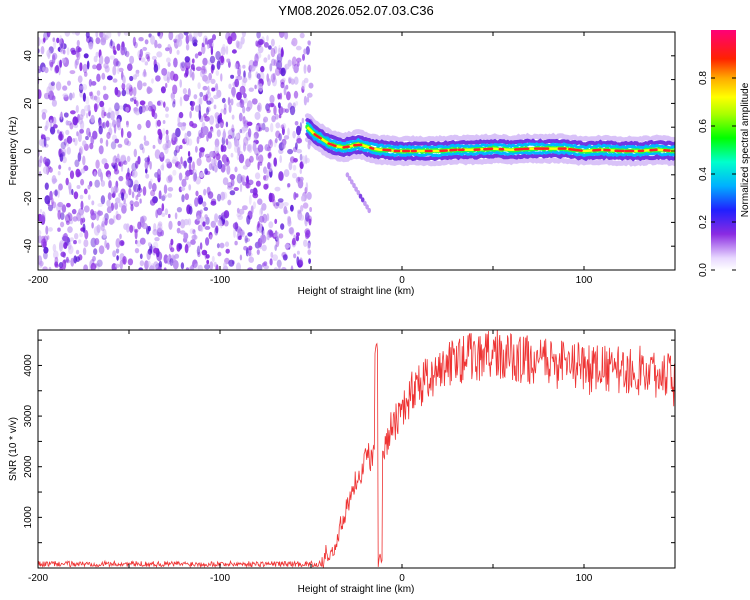  What do you see at coordinates (13, 449) in the screenshot?
I see `snr-y-label: SNR (10 * v/v)` at bounding box center [13, 449].